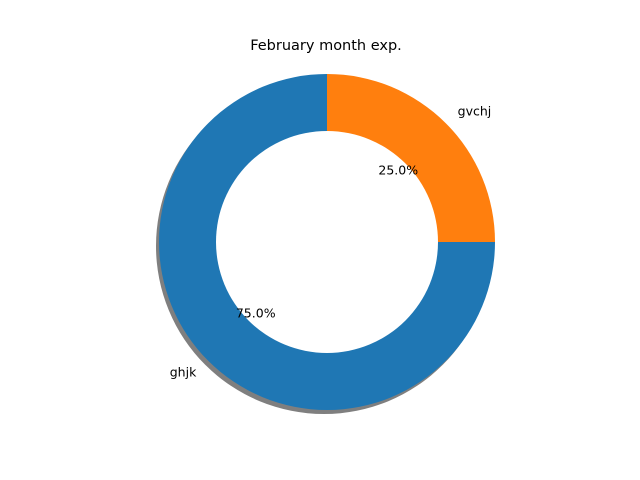 This screenshot has width=640, height=480. Describe the element at coordinates (183, 372) in the screenshot. I see `slice-category-label: ghjk` at that location.